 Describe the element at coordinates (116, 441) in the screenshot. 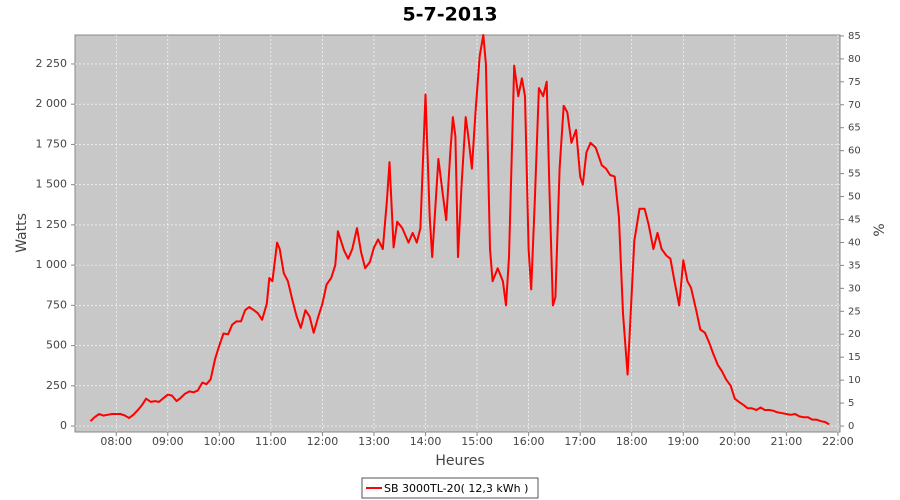

I see `x-tick-label: 08:00` at that location.